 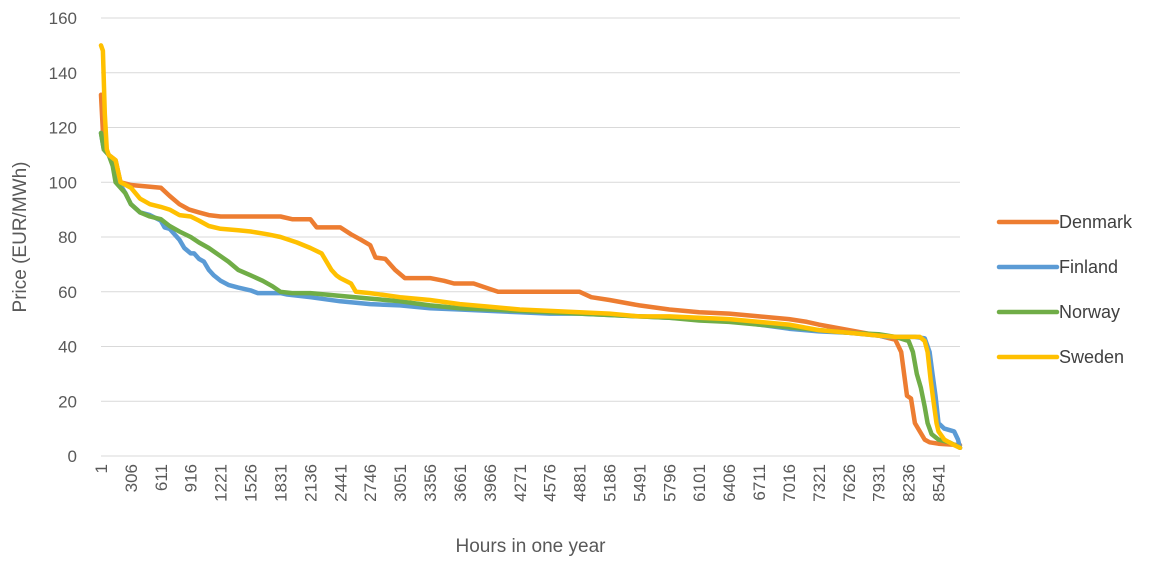 I want to click on x-tick-label: 7931, so click(x=879, y=483).